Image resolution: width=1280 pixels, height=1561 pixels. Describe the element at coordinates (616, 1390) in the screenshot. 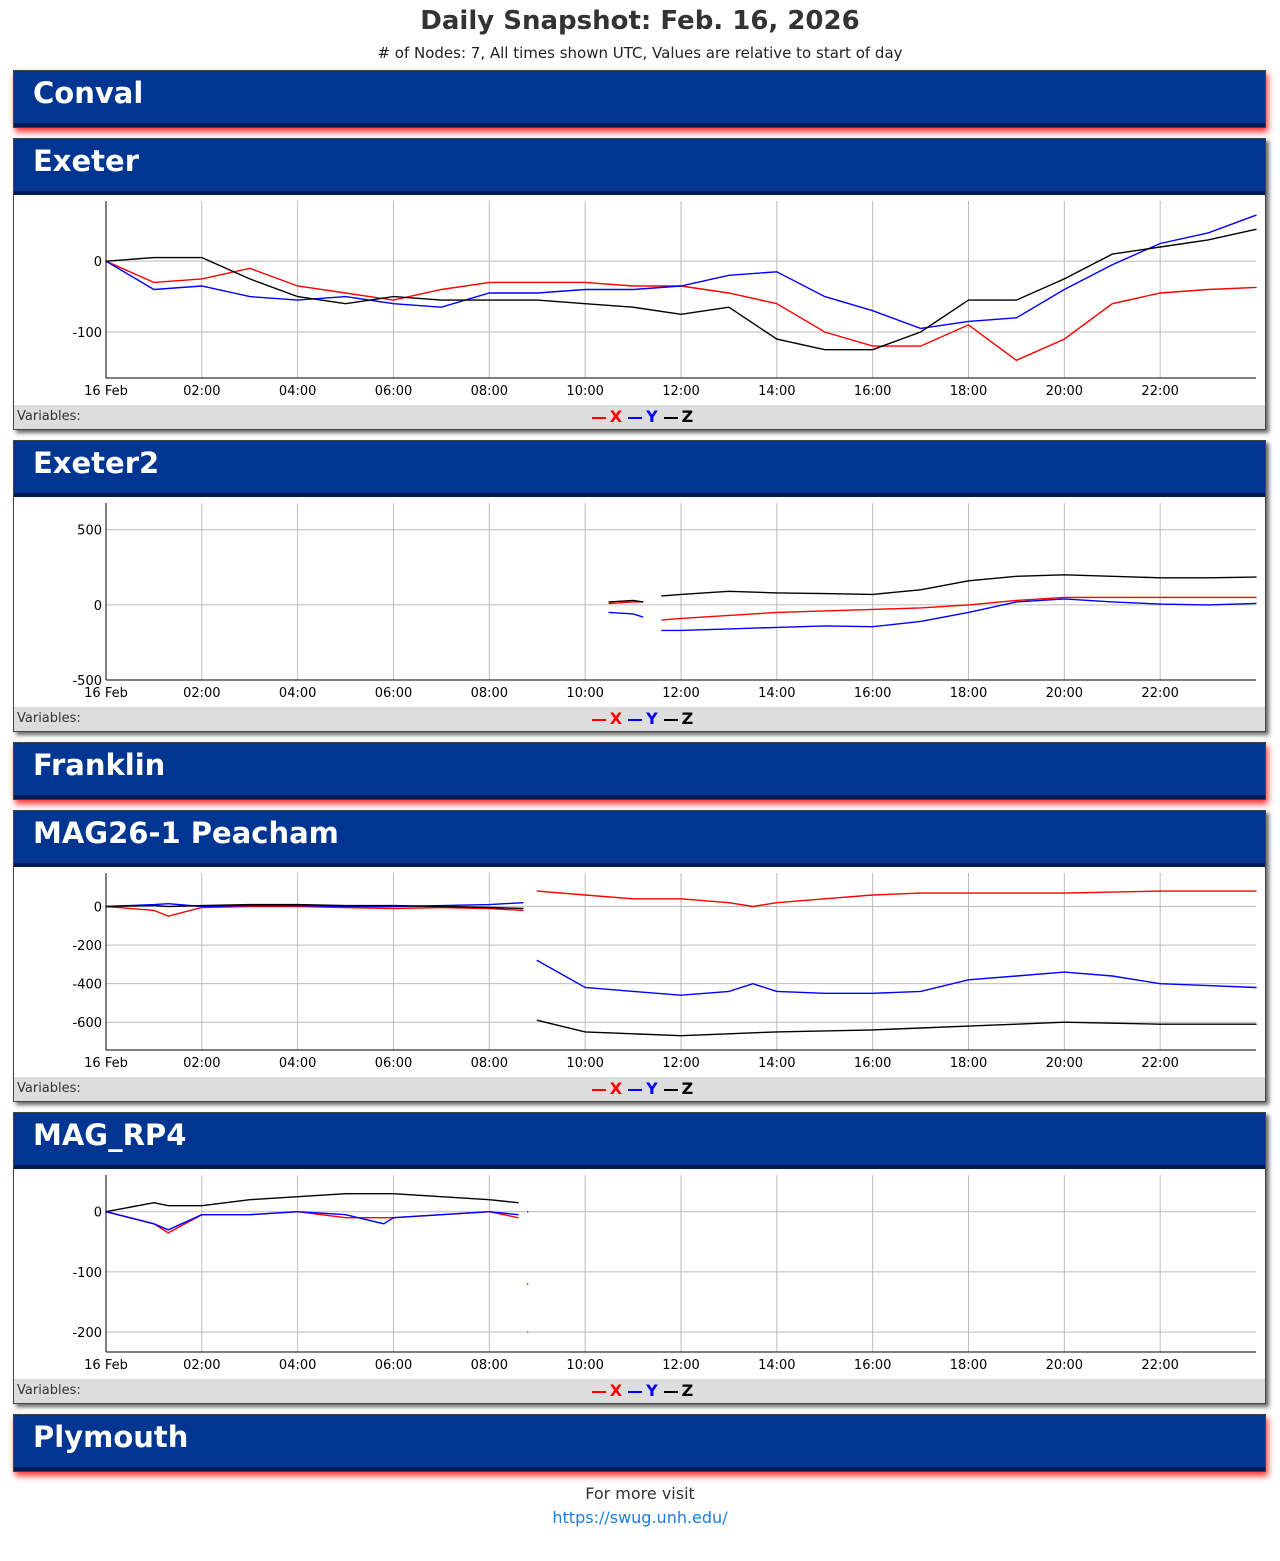

I see `legend-label: X` at that location.